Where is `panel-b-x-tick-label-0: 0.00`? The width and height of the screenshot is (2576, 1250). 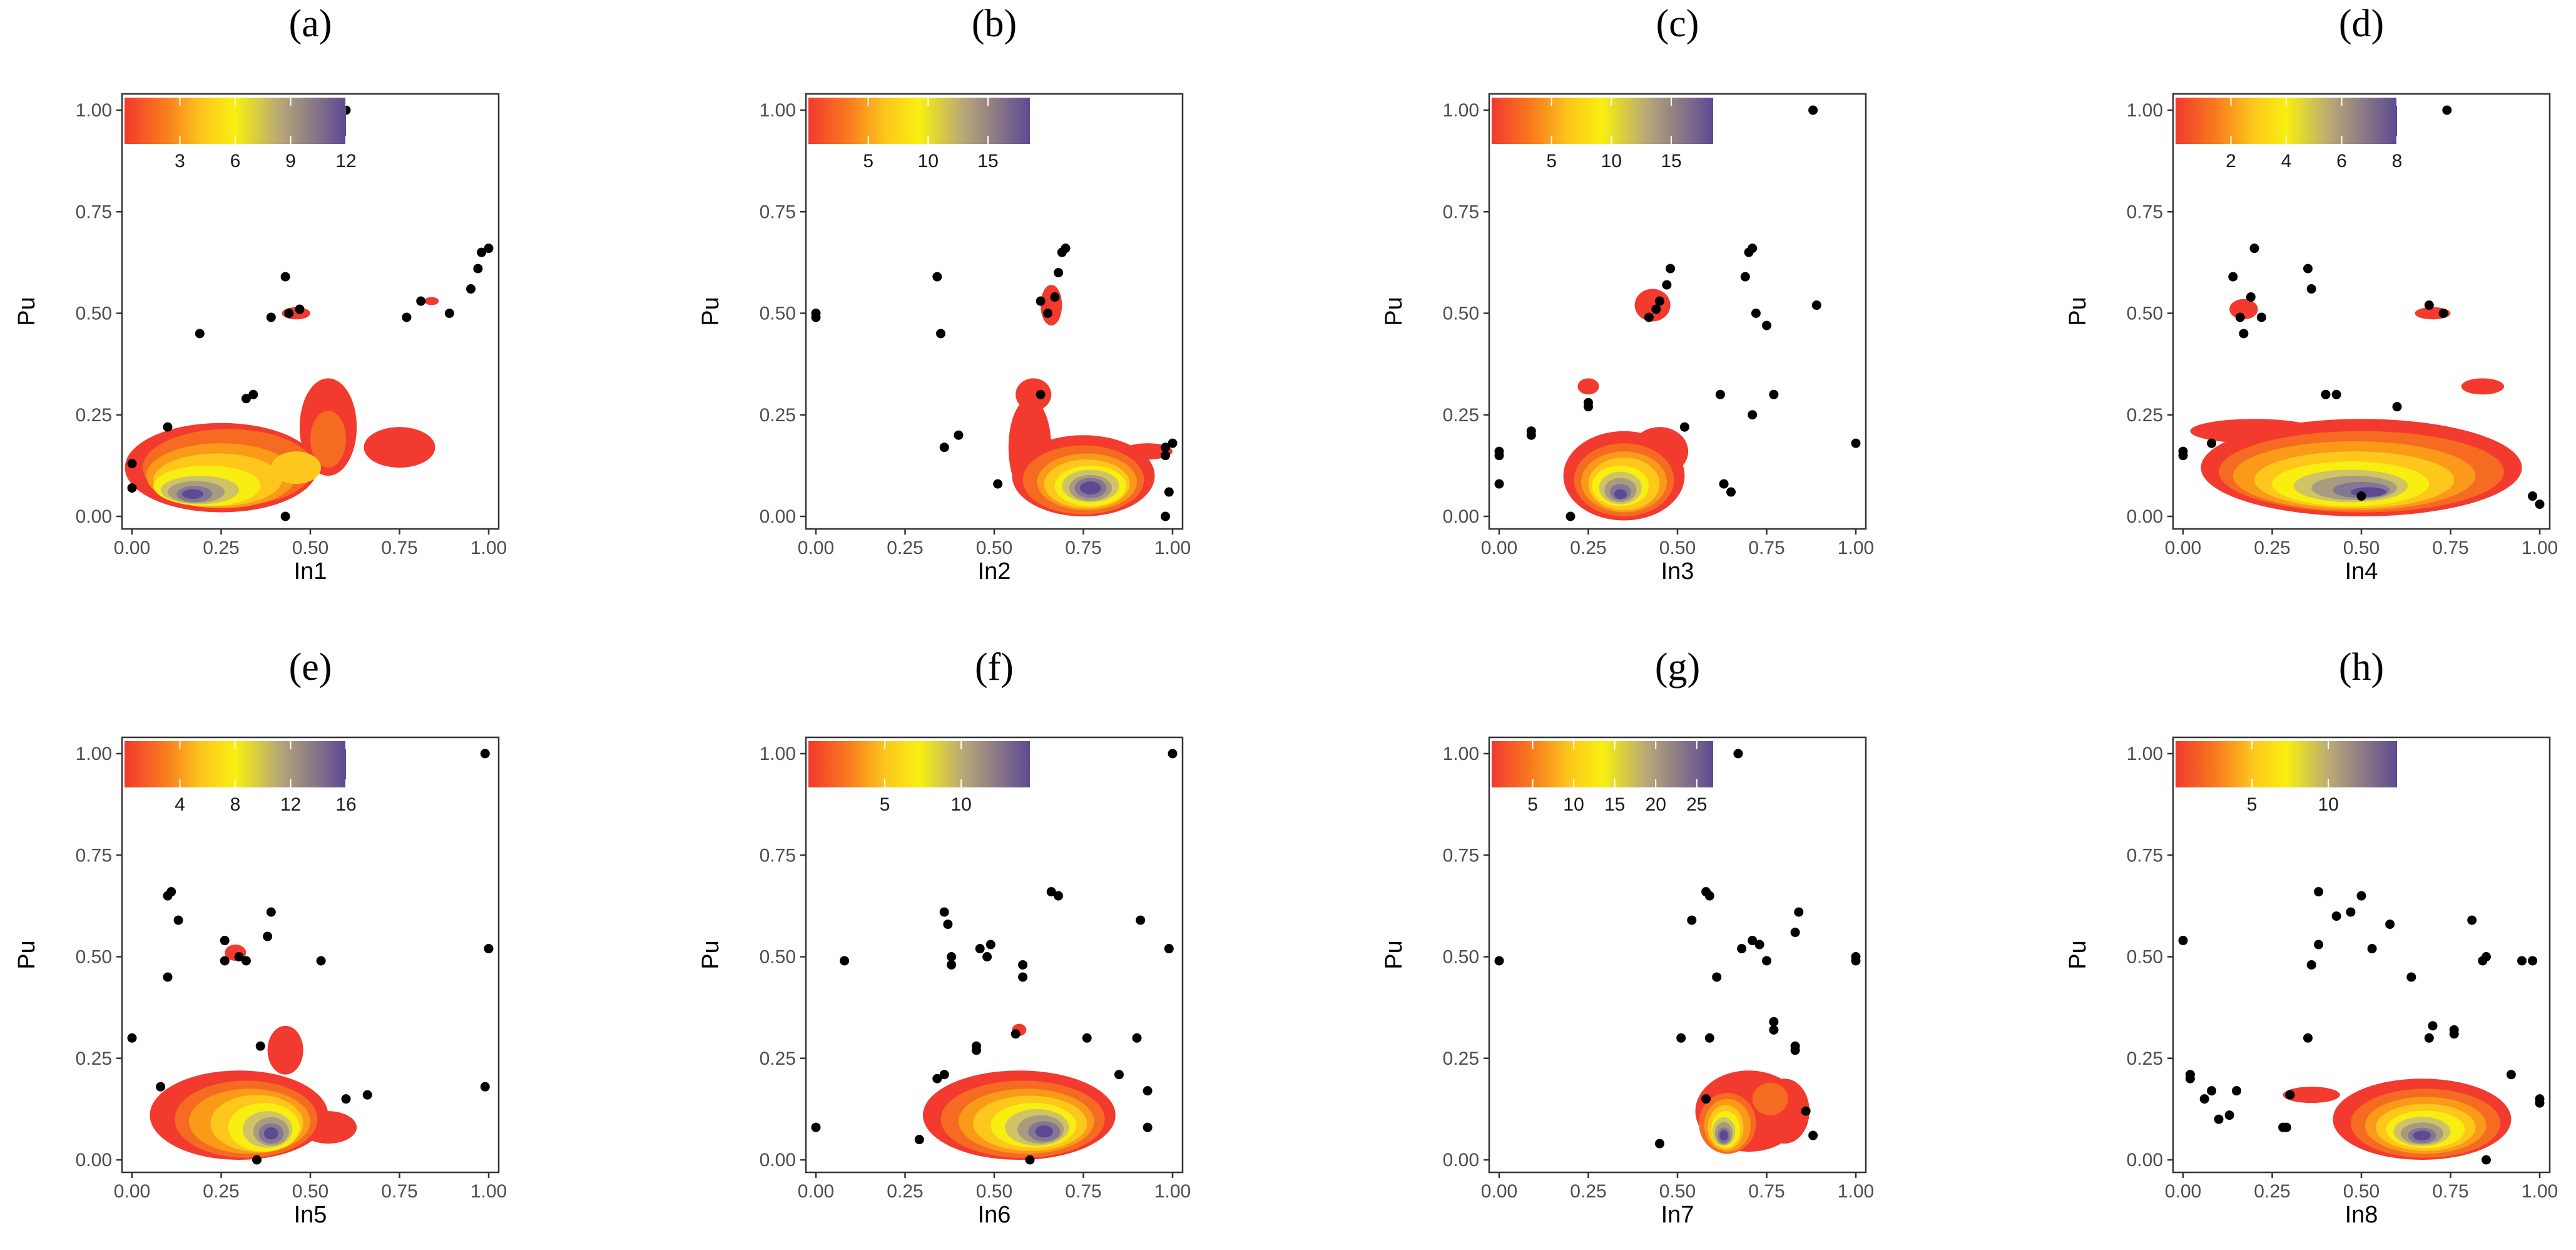 panel-b-x-tick-label-0: 0.00 is located at coordinates (816, 548).